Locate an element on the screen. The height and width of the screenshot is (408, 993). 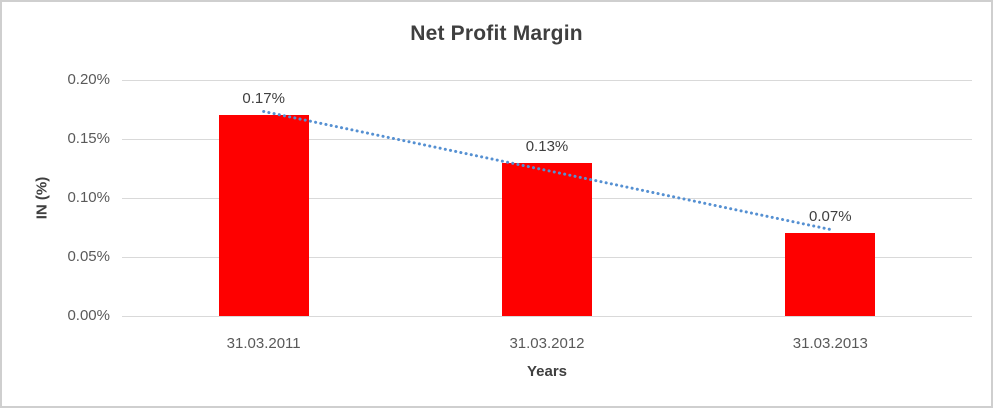
y-tick-label: 0.05% is located at coordinates (88, 256).